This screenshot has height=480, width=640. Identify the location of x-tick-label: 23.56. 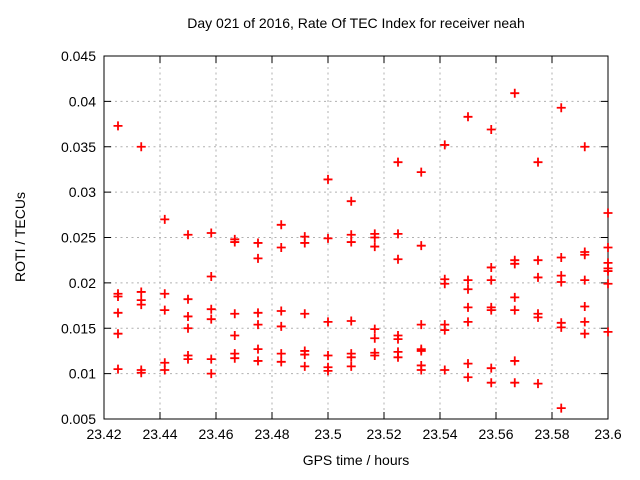
(495, 434).